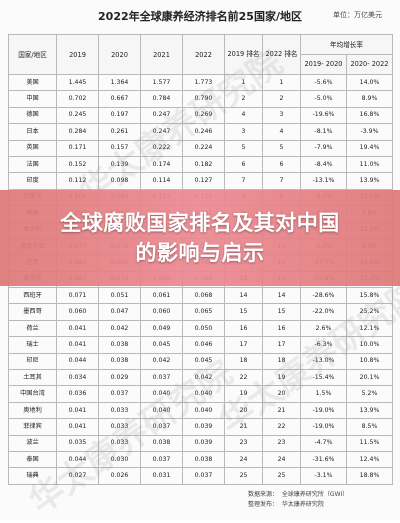  What do you see at coordinates (77, 476) in the screenshot?
I see `cell-2019: 0.027` at bounding box center [77, 476].